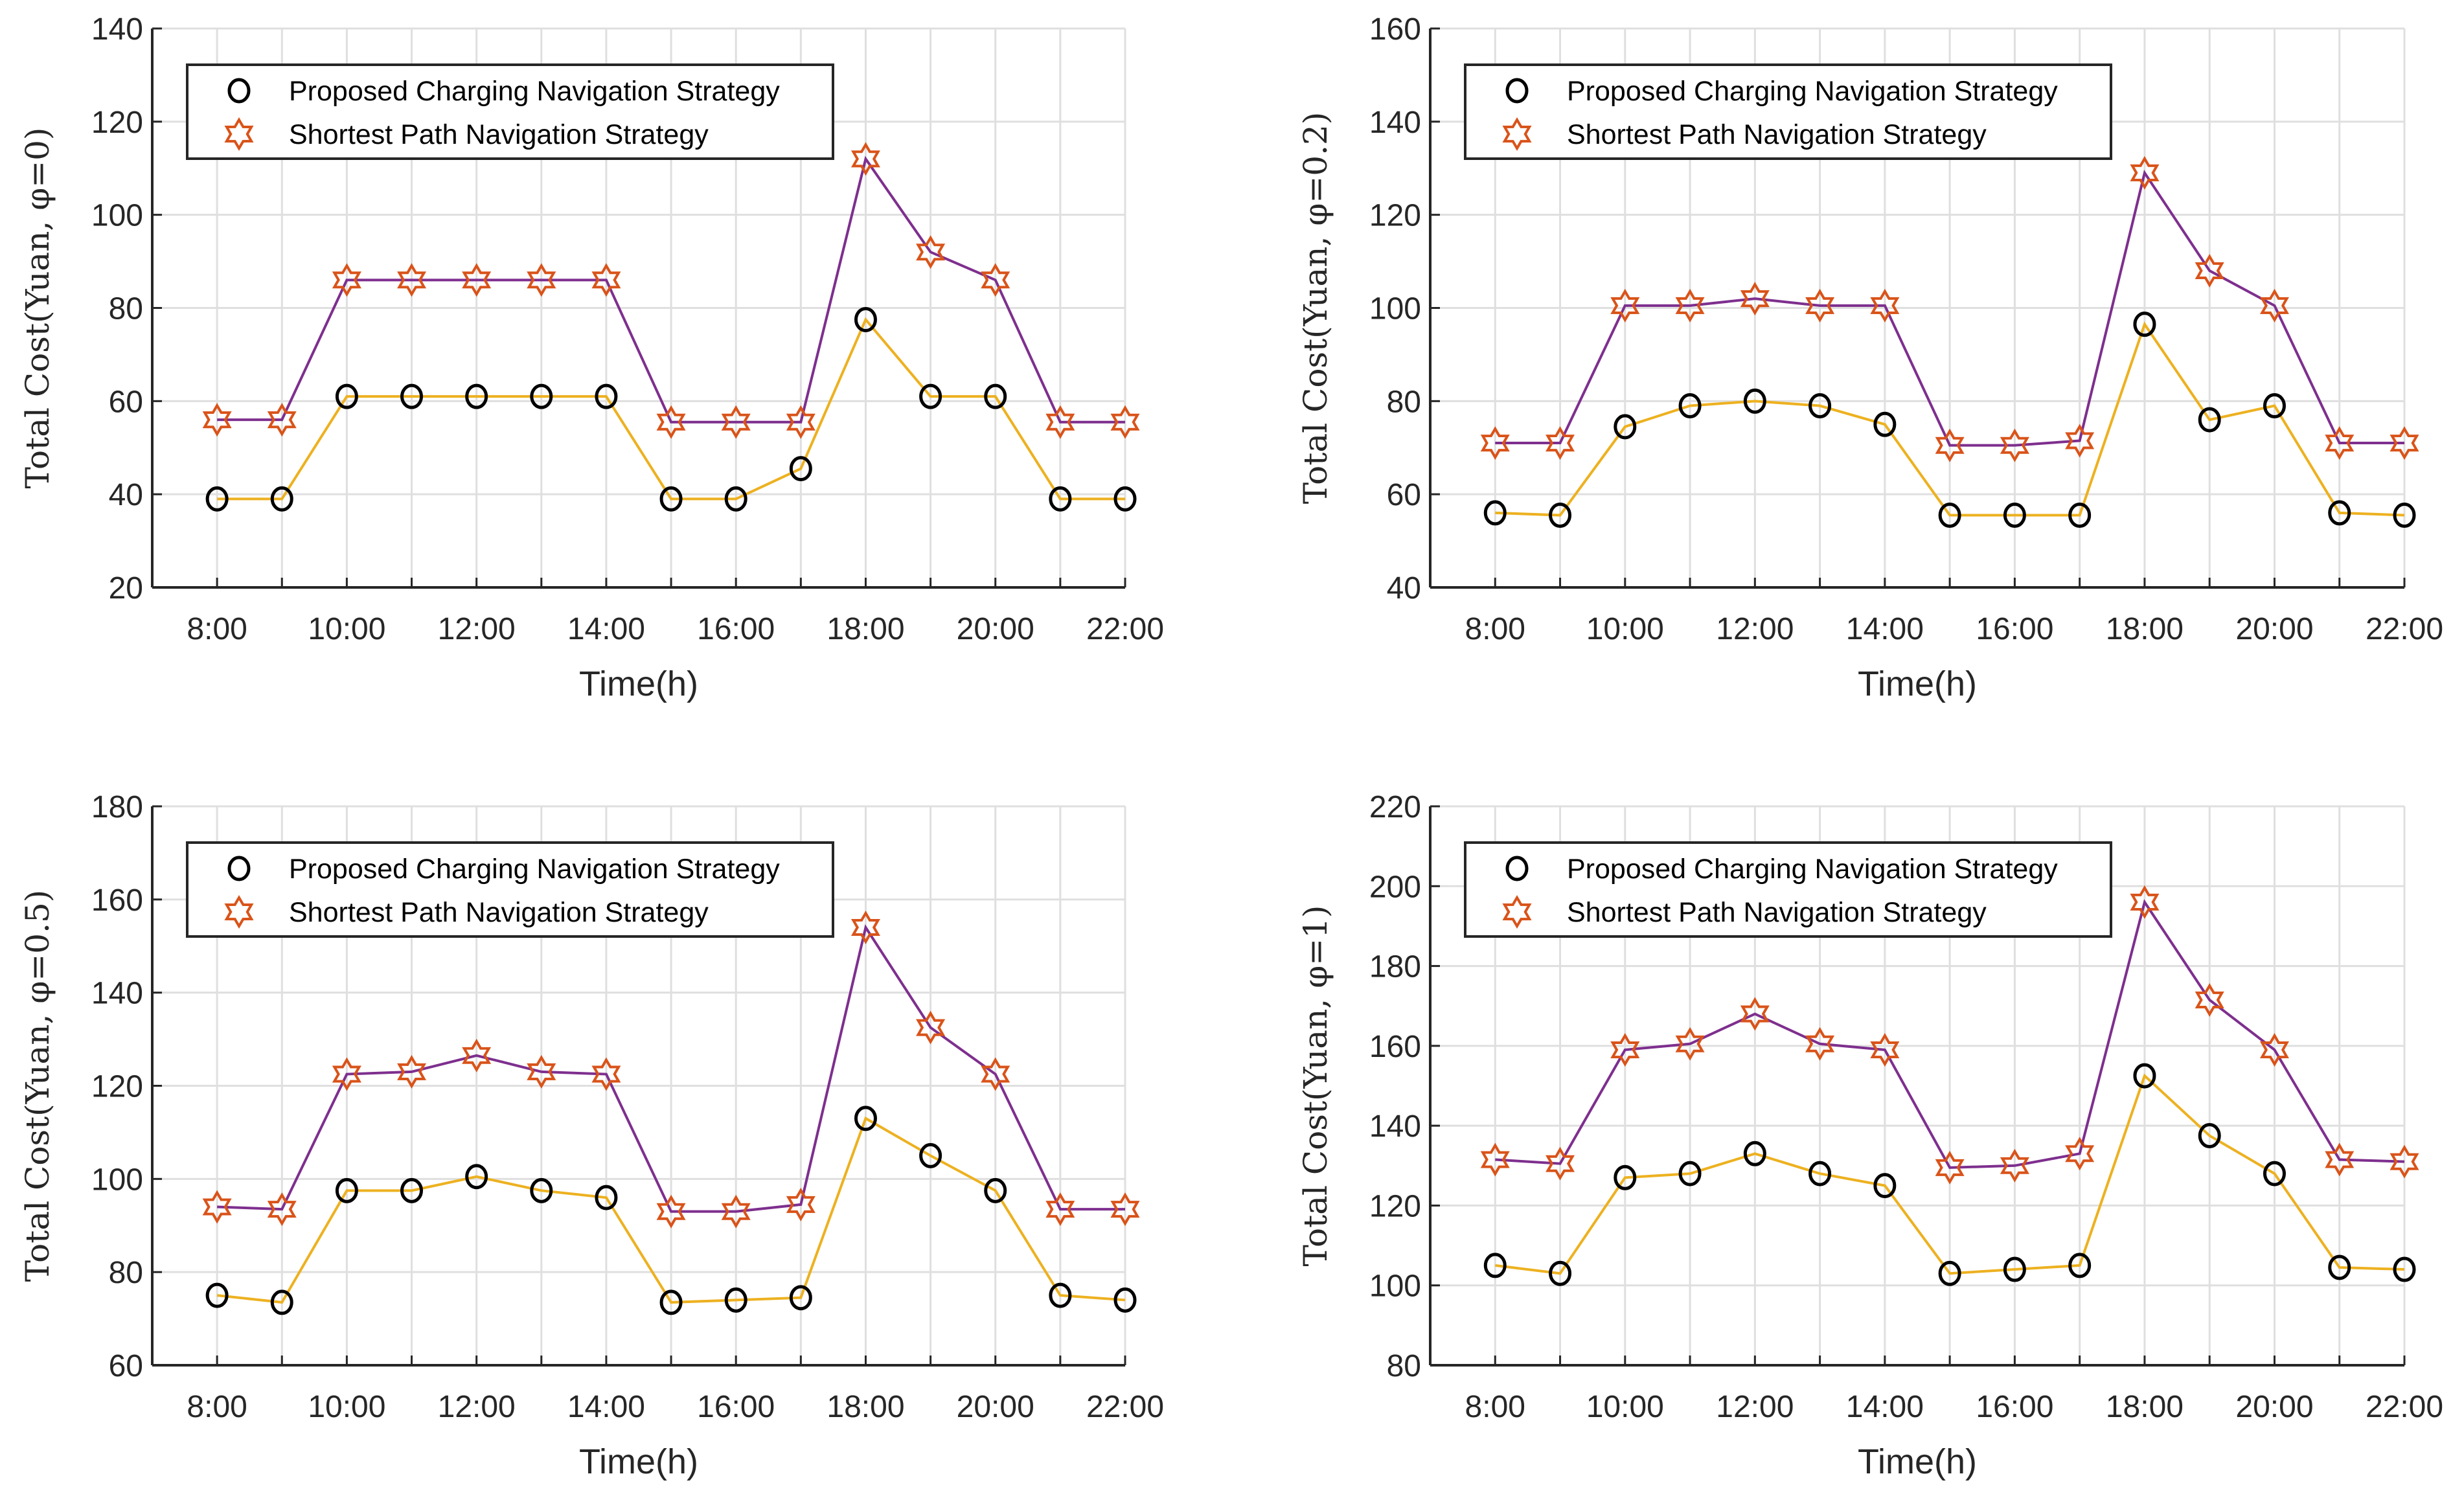 This screenshot has height=1498, width=2464. I want to click on y-axis-label: Total Cost(Yuan, φ=0), so click(37, 308).